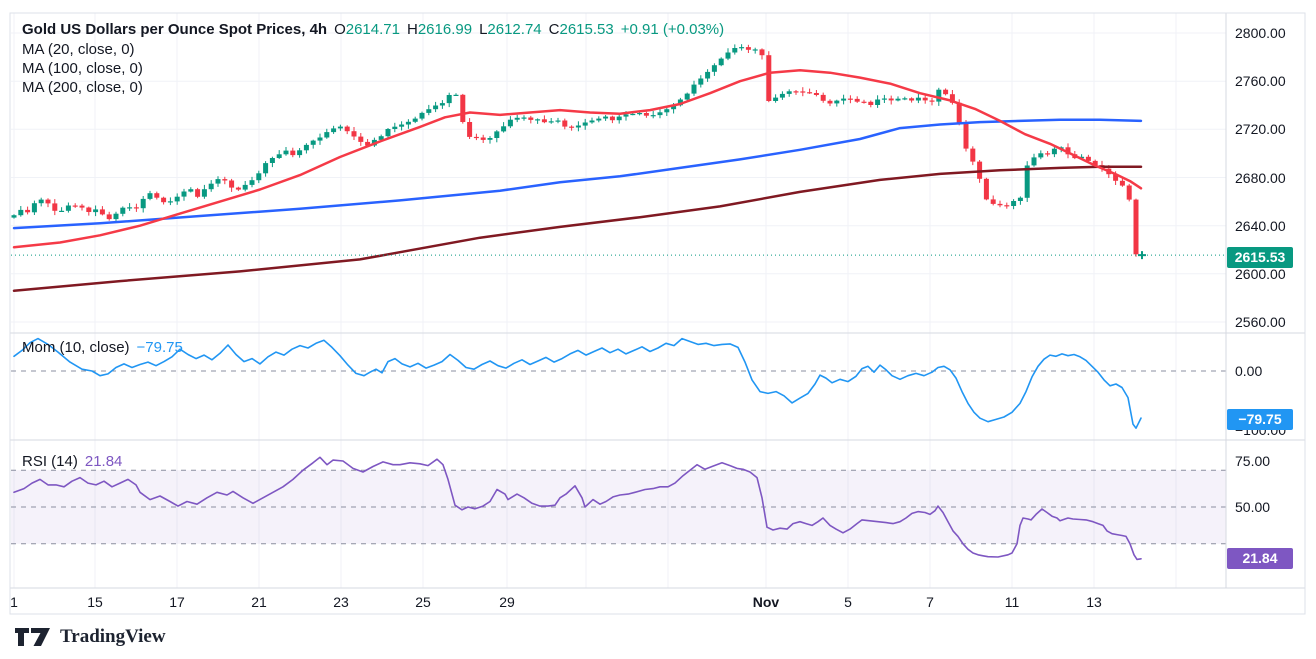  I want to click on rsi-axis-label: 75.00, so click(1253, 461).